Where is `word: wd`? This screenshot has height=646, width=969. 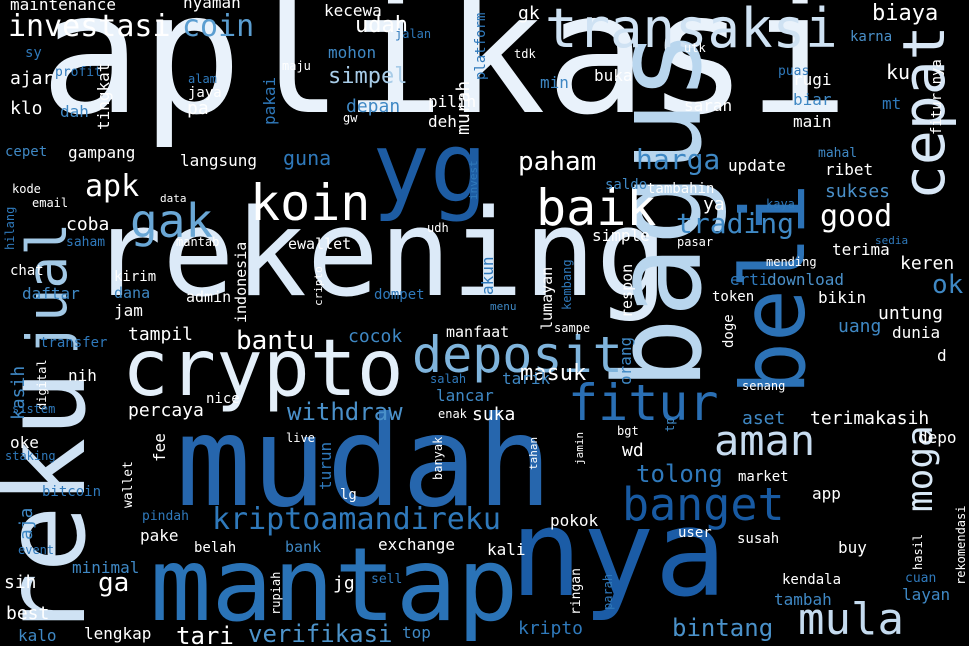
word: wd is located at coordinates (633, 450).